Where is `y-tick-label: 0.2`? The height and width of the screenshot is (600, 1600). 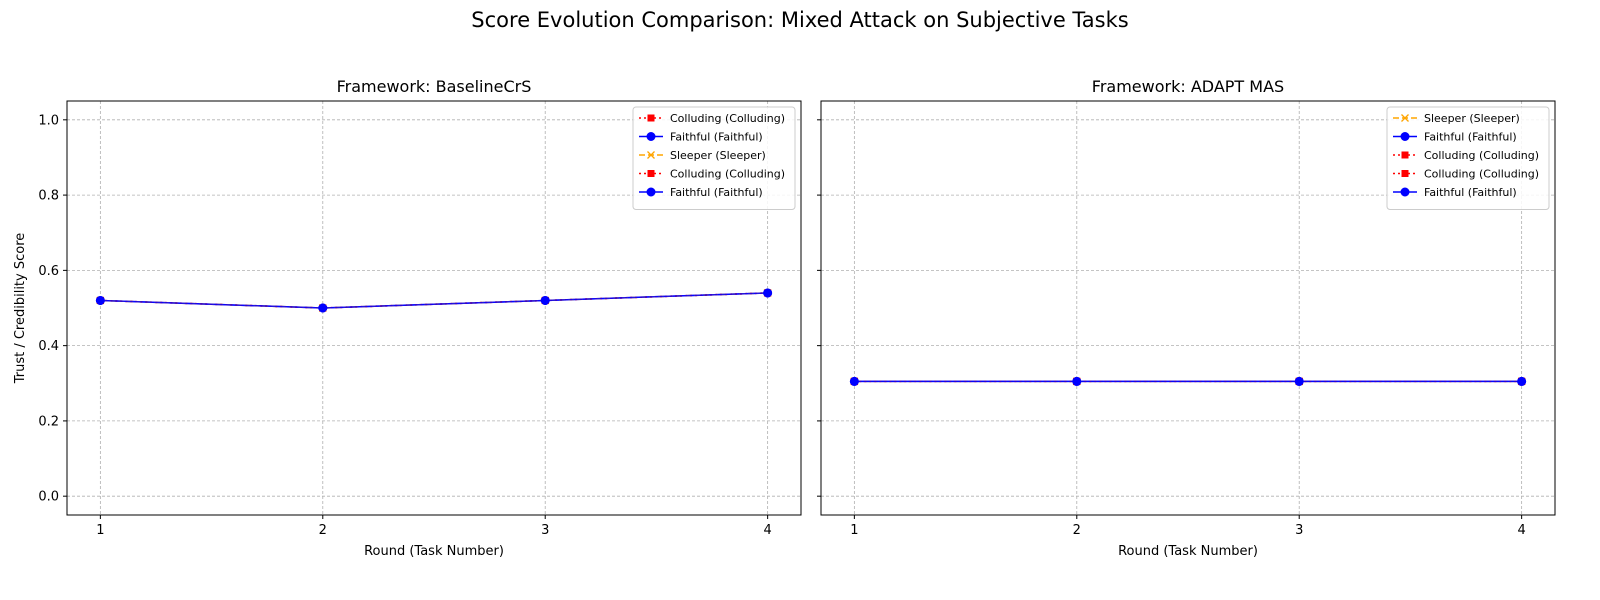 y-tick-label: 0.2 is located at coordinates (48, 421).